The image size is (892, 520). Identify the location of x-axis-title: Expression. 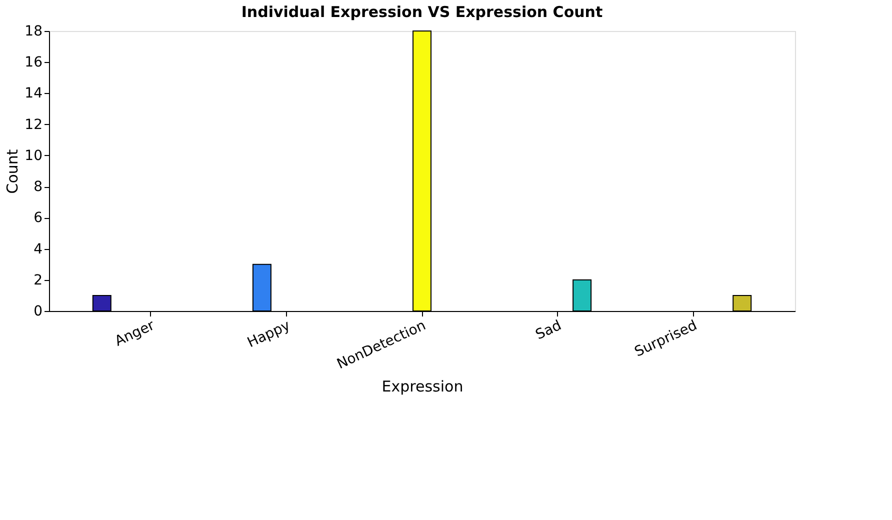
(423, 387).